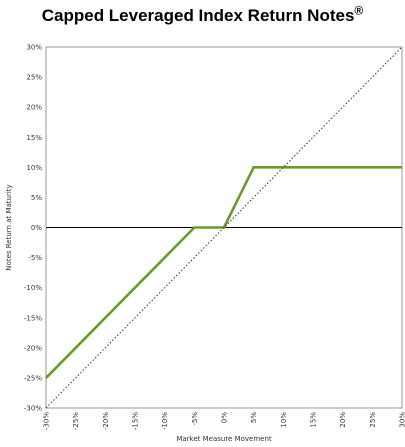 The image size is (405, 447). I want to click on x-tick-label: 0%, so click(225, 417).